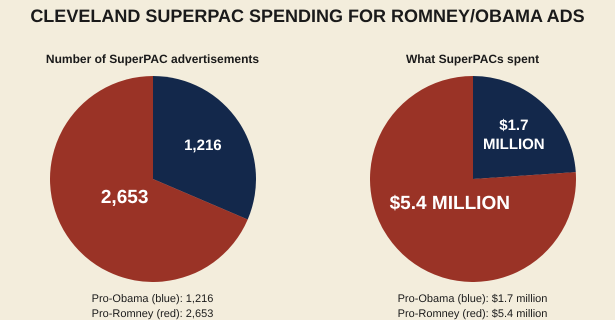 This screenshot has height=320, width=615. Describe the element at coordinates (152, 59) in the screenshot. I see `chart-subtitle: Number of SuperPAC advertisements` at that location.